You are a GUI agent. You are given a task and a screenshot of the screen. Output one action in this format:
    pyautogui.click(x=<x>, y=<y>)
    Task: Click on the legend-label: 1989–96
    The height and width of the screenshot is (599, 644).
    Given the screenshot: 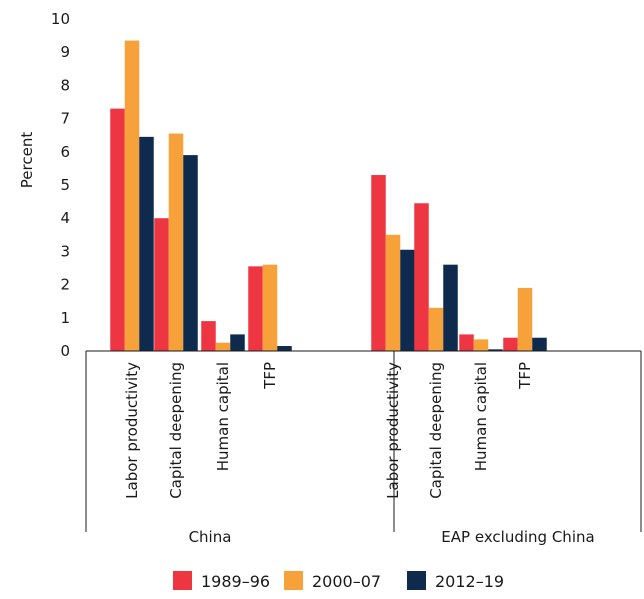 What is the action you would take?
    pyautogui.click(x=235, y=581)
    